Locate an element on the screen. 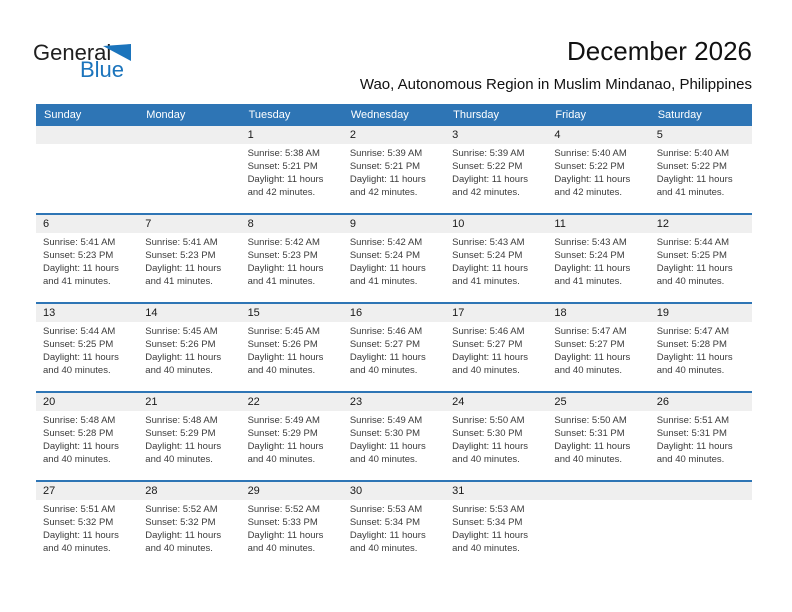 The image size is (792, 612). day-number: 31 is located at coordinates (496, 491).